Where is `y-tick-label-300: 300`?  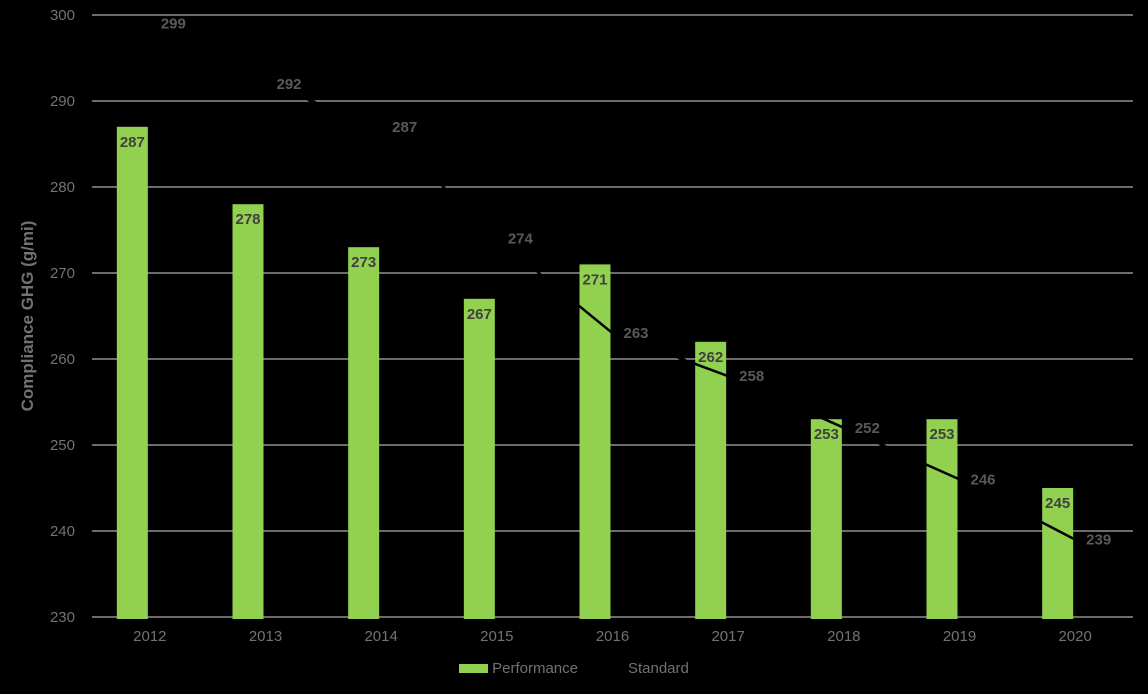
y-tick-label-300: 300 is located at coordinates (62, 15).